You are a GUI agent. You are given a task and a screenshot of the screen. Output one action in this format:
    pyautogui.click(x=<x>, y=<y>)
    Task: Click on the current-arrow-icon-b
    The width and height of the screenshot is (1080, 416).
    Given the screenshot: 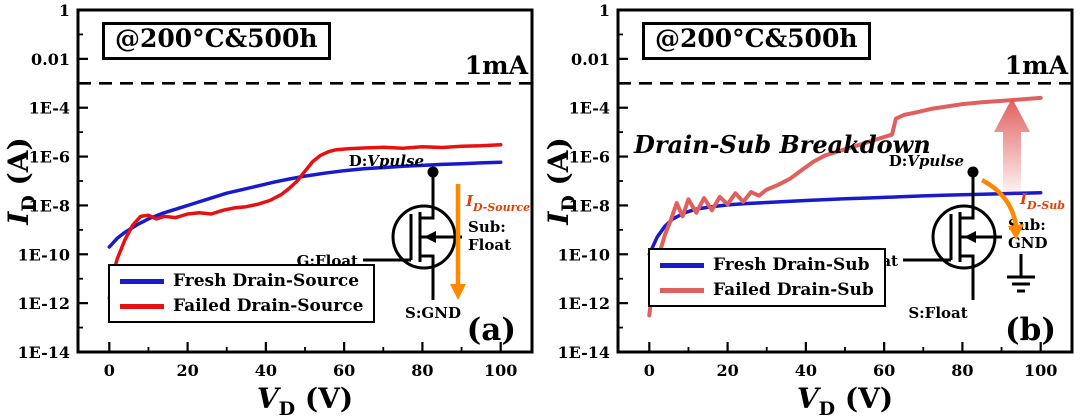 What is the action you would take?
    pyautogui.click(x=1002, y=209)
    